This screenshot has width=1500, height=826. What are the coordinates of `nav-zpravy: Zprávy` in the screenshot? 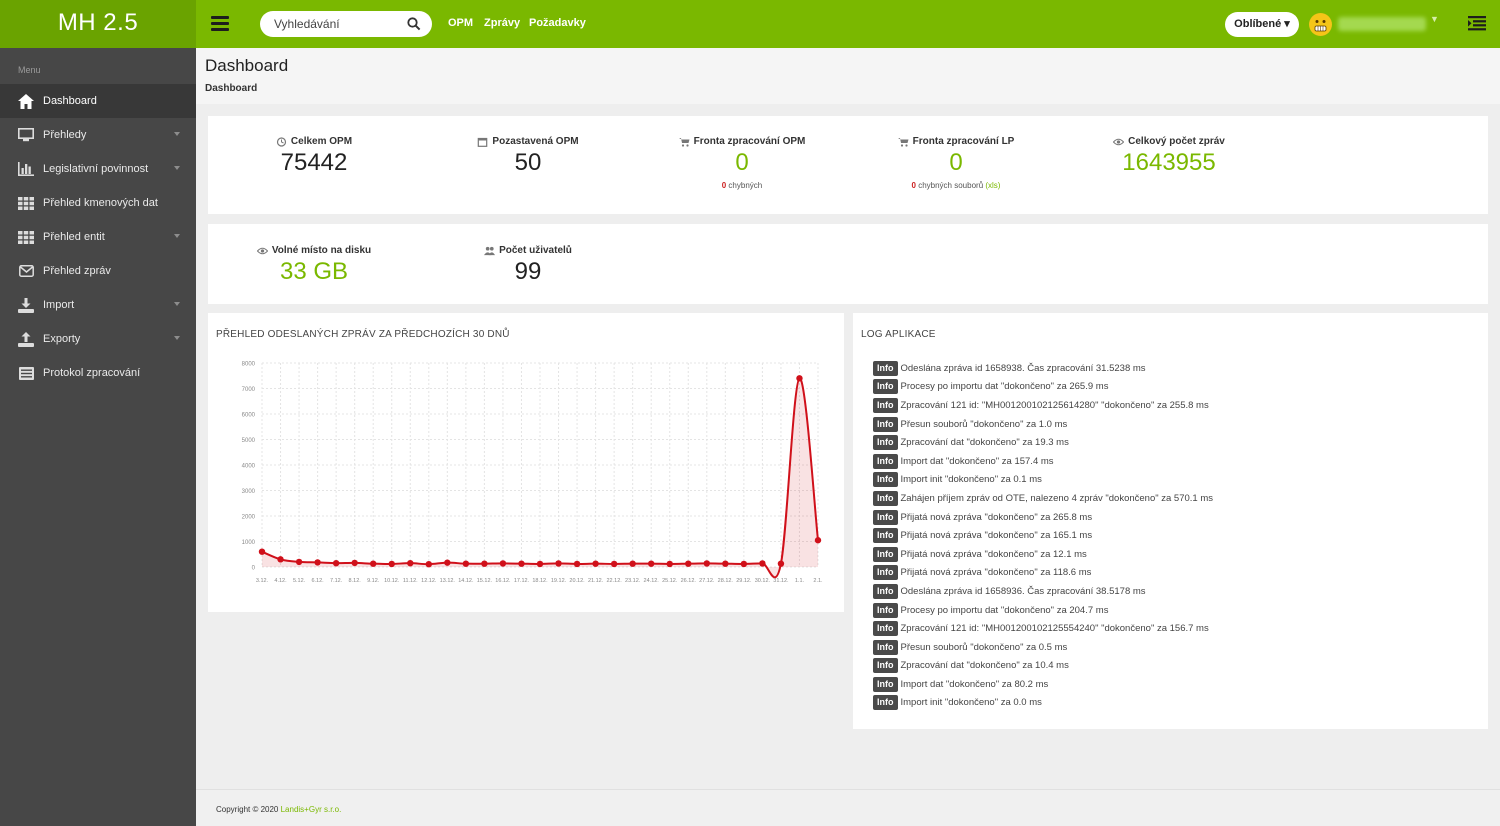 It's located at (502, 23).